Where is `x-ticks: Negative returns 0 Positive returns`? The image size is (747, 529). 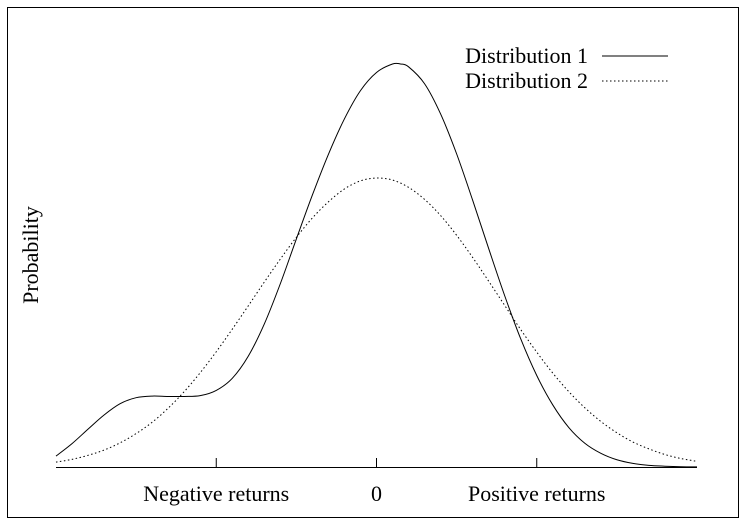 x-ticks: Negative returns 0 Positive returns is located at coordinates (374, 482).